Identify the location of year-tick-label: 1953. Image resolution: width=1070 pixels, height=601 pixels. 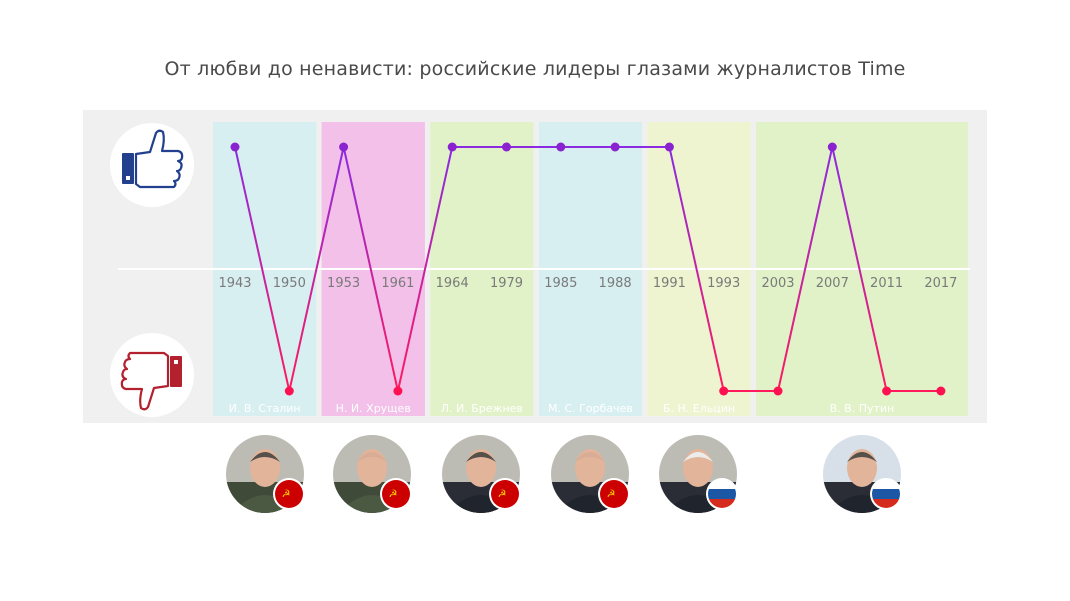
(343, 283).